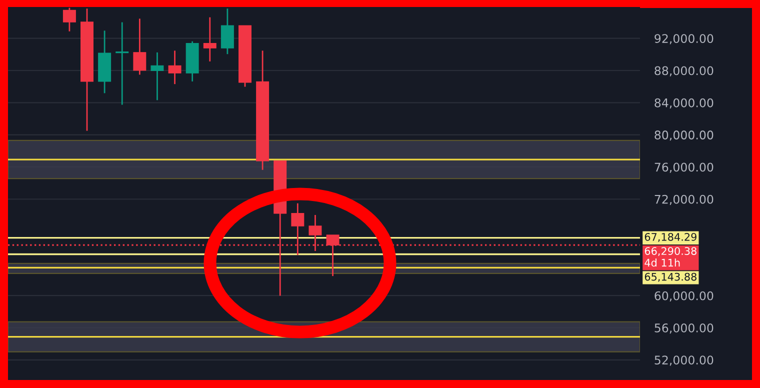  What do you see at coordinates (684, 103) in the screenshot?
I see `y-tick-label: 84,000.00` at bounding box center [684, 103].